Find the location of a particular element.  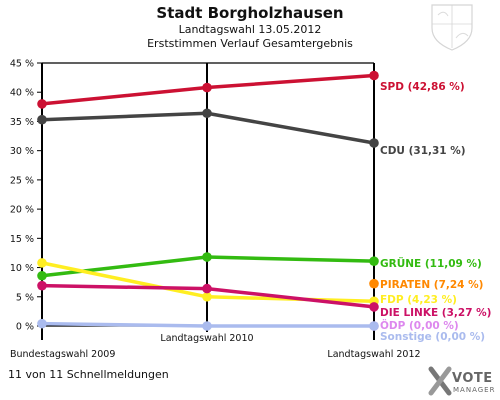

series-label-gr-ne: GRÜNE (11,09 %) is located at coordinates (431, 263).